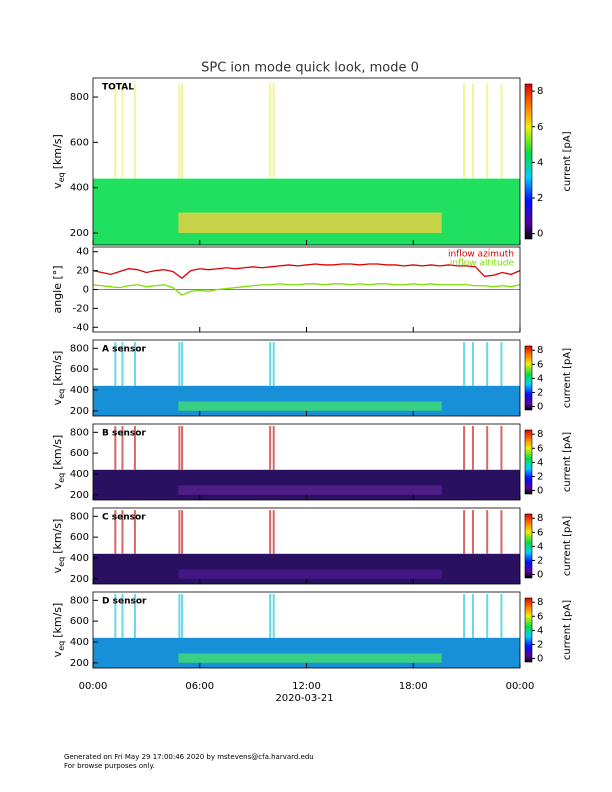 The height and width of the screenshot is (792, 612). What do you see at coordinates (109, 766) in the screenshot?
I see `footer-line: For browse purposes only.` at bounding box center [109, 766].